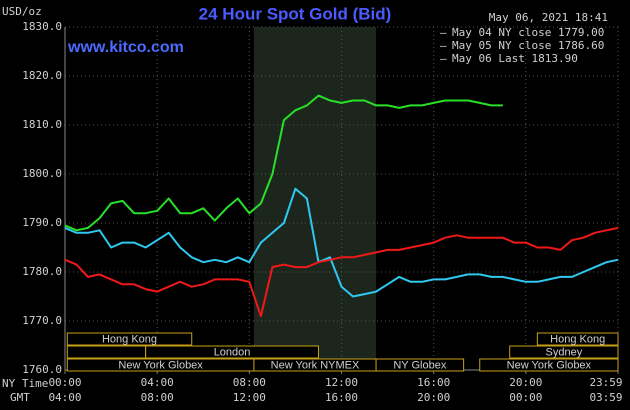 The height and width of the screenshot is (410, 630). I want to click on y-tick-label: 1820.0, so click(42, 75).